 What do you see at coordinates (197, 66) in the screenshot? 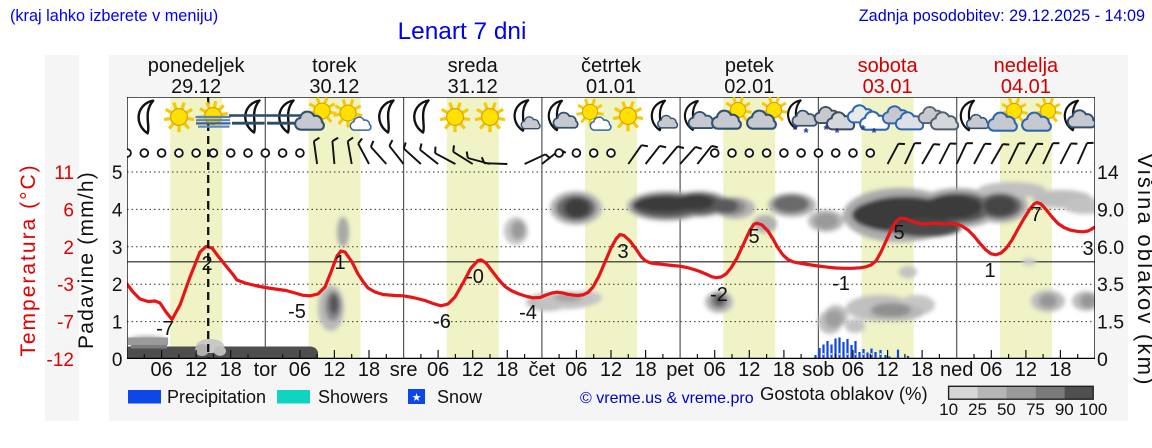
I see `svg-text: ponedeljek` at bounding box center [197, 66].